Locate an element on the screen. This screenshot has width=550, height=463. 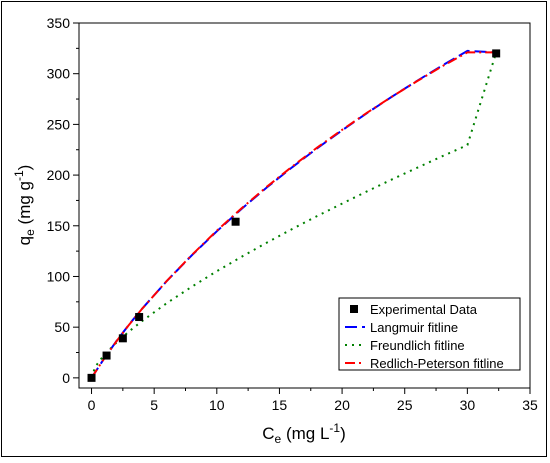
x-tick-label: 0 is located at coordinates (92, 405).